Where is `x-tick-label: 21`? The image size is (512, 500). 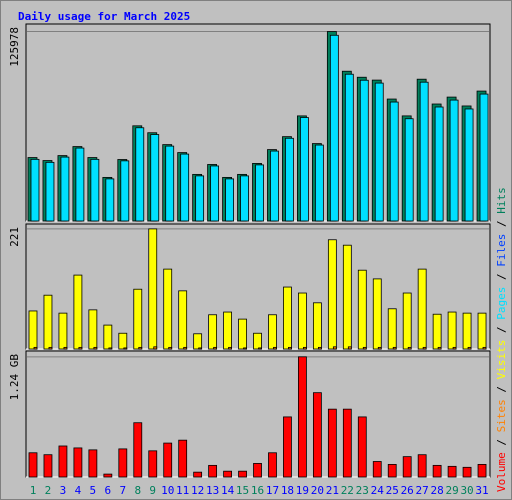 x-tick-label: 21 is located at coordinates (332, 490).